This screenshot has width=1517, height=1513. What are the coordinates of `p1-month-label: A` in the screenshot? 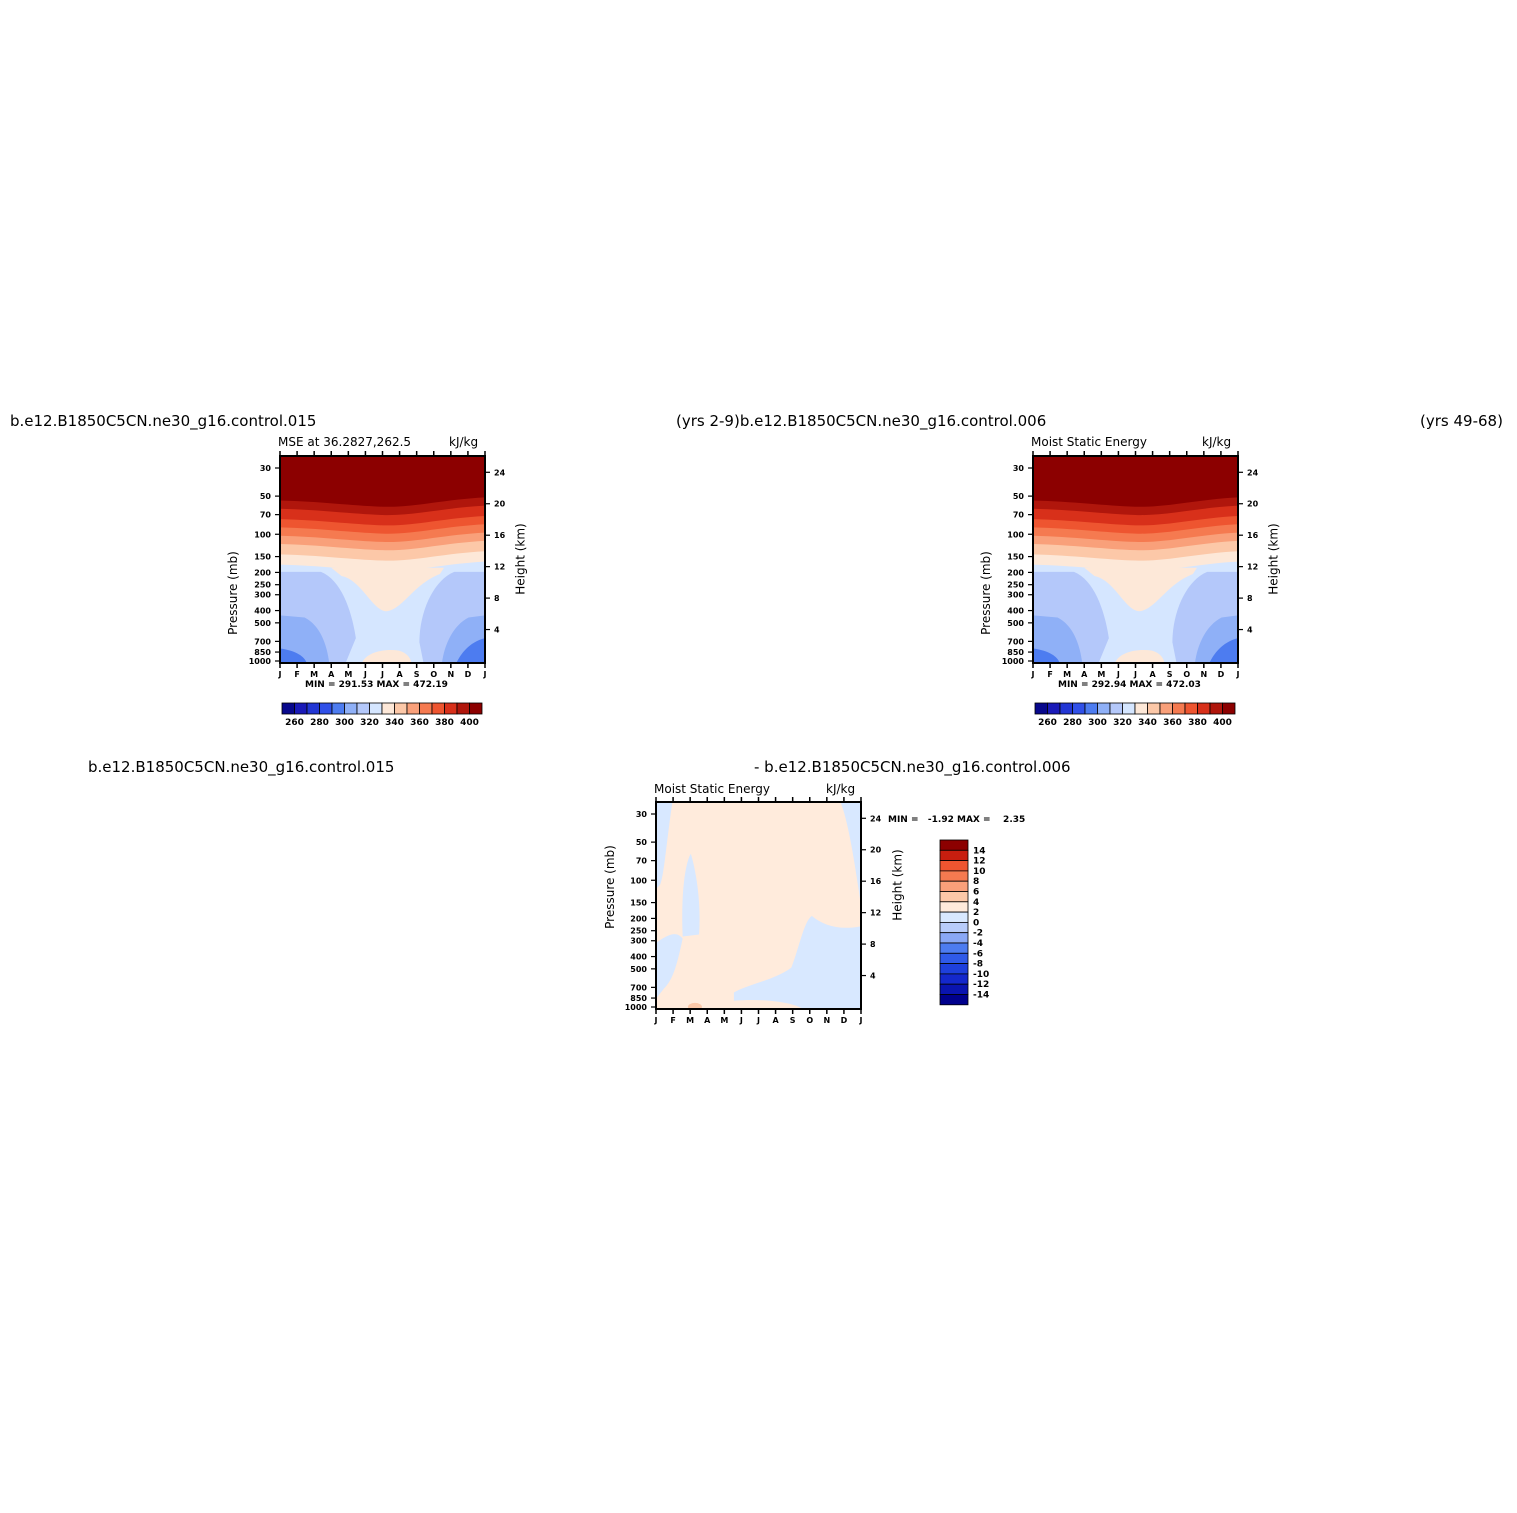 It's located at (331, 674).